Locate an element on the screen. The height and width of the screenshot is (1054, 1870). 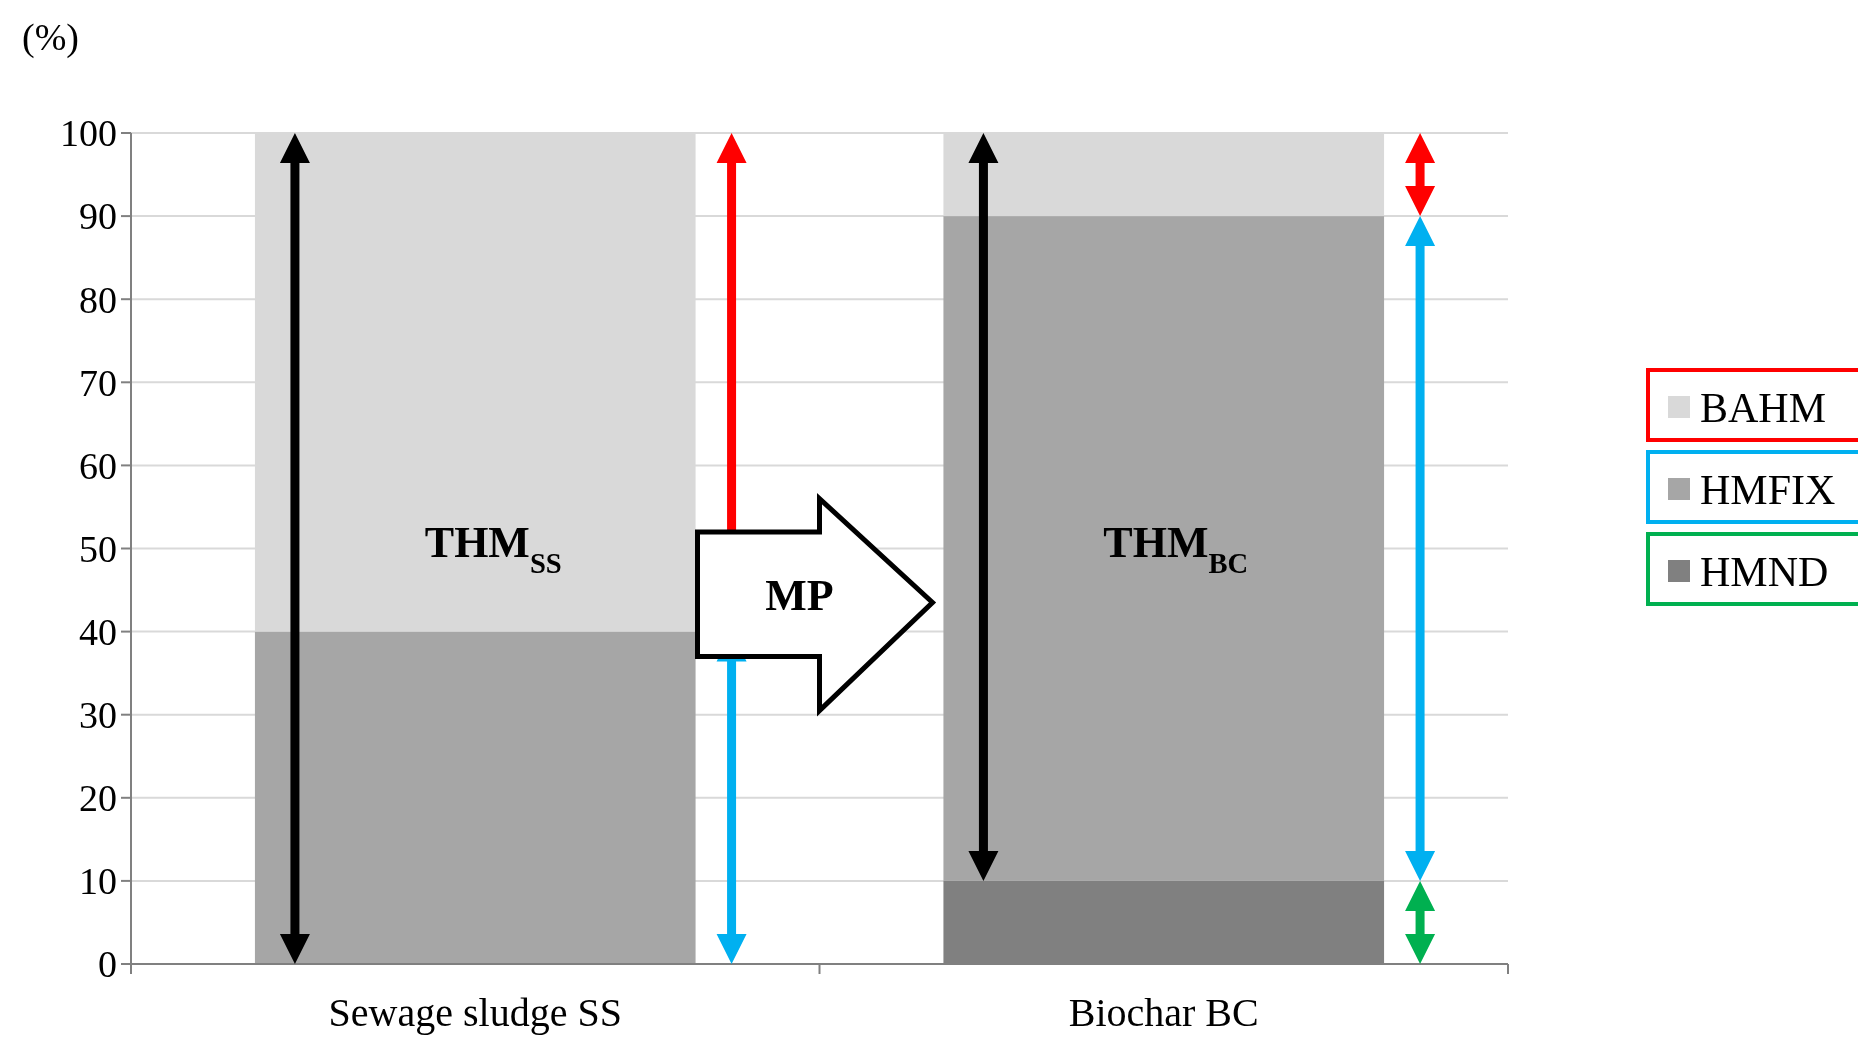
y-tick-label: 80 is located at coordinates (98, 299).